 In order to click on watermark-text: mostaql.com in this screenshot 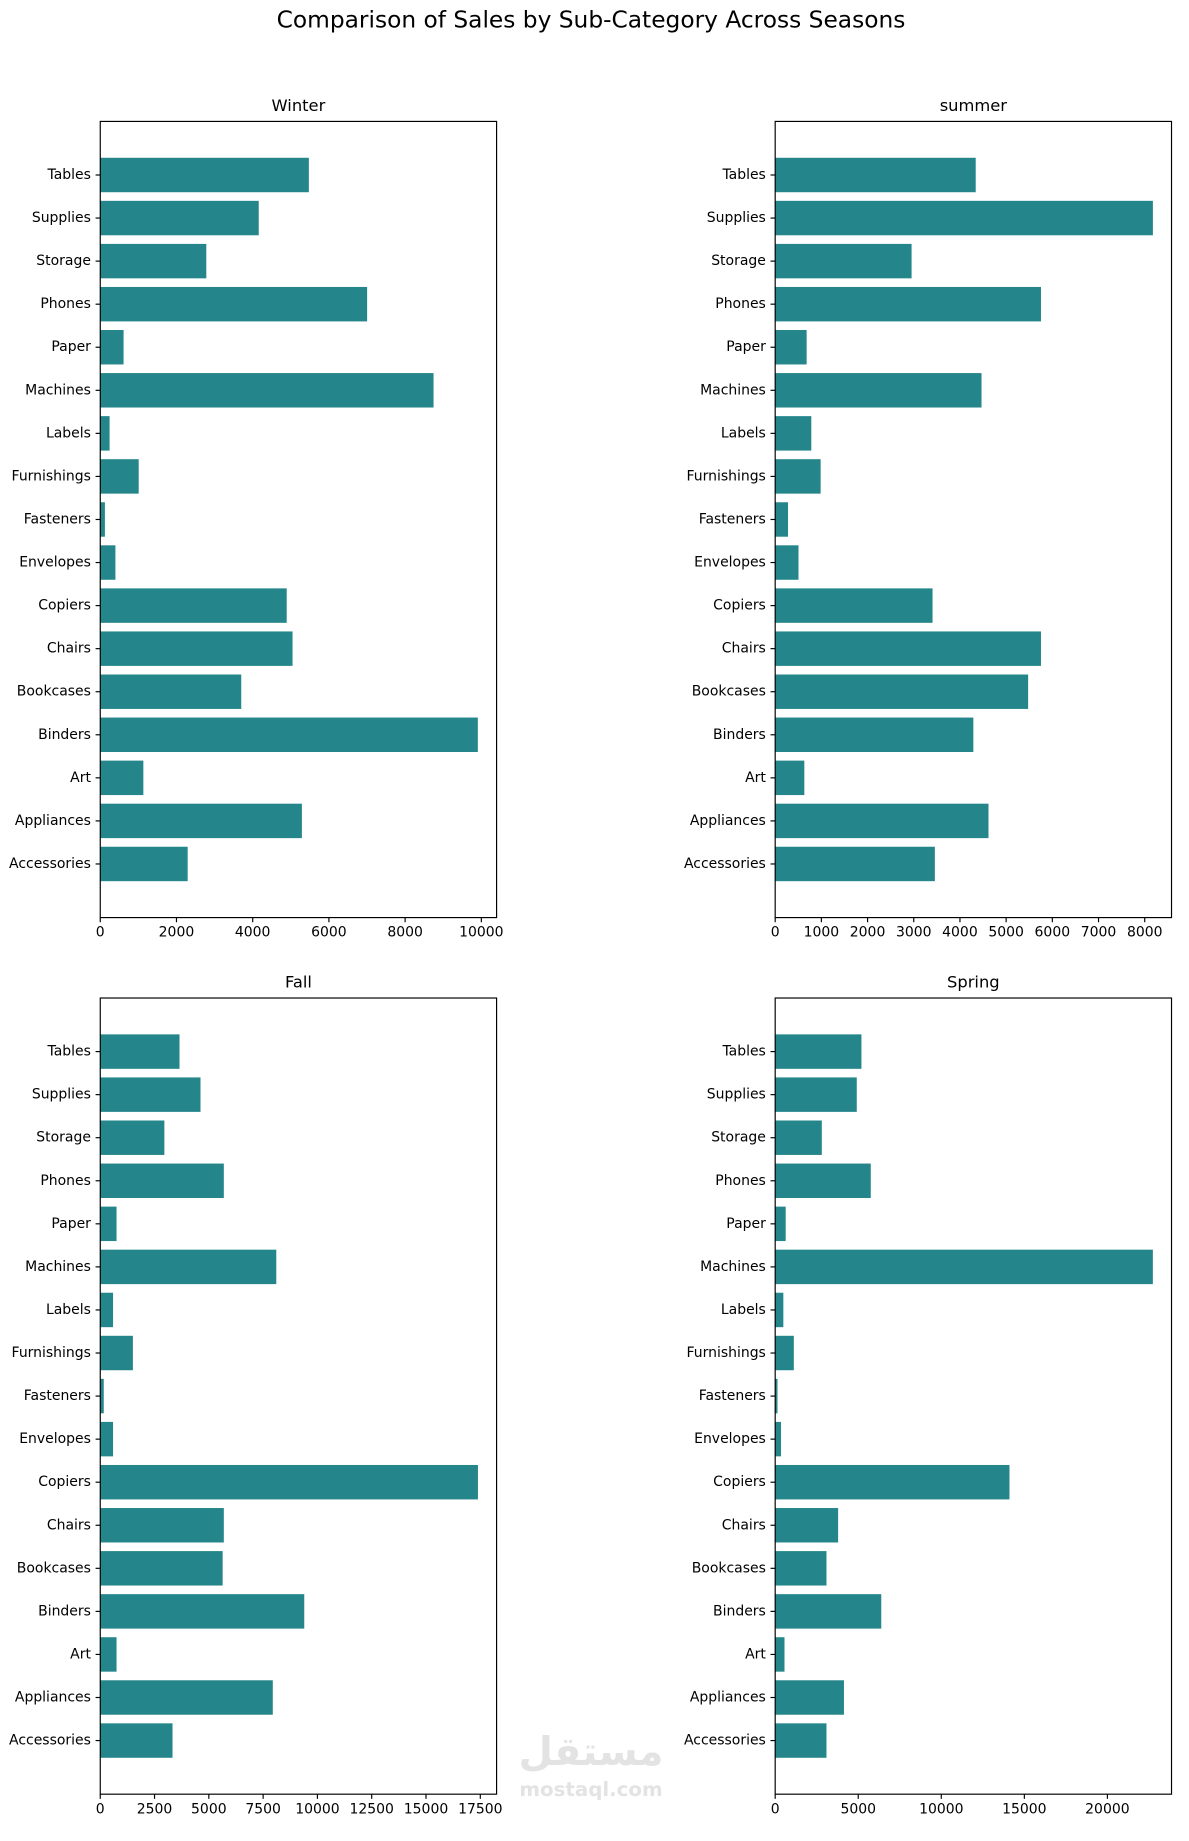, I will do `click(590, 1789)`.